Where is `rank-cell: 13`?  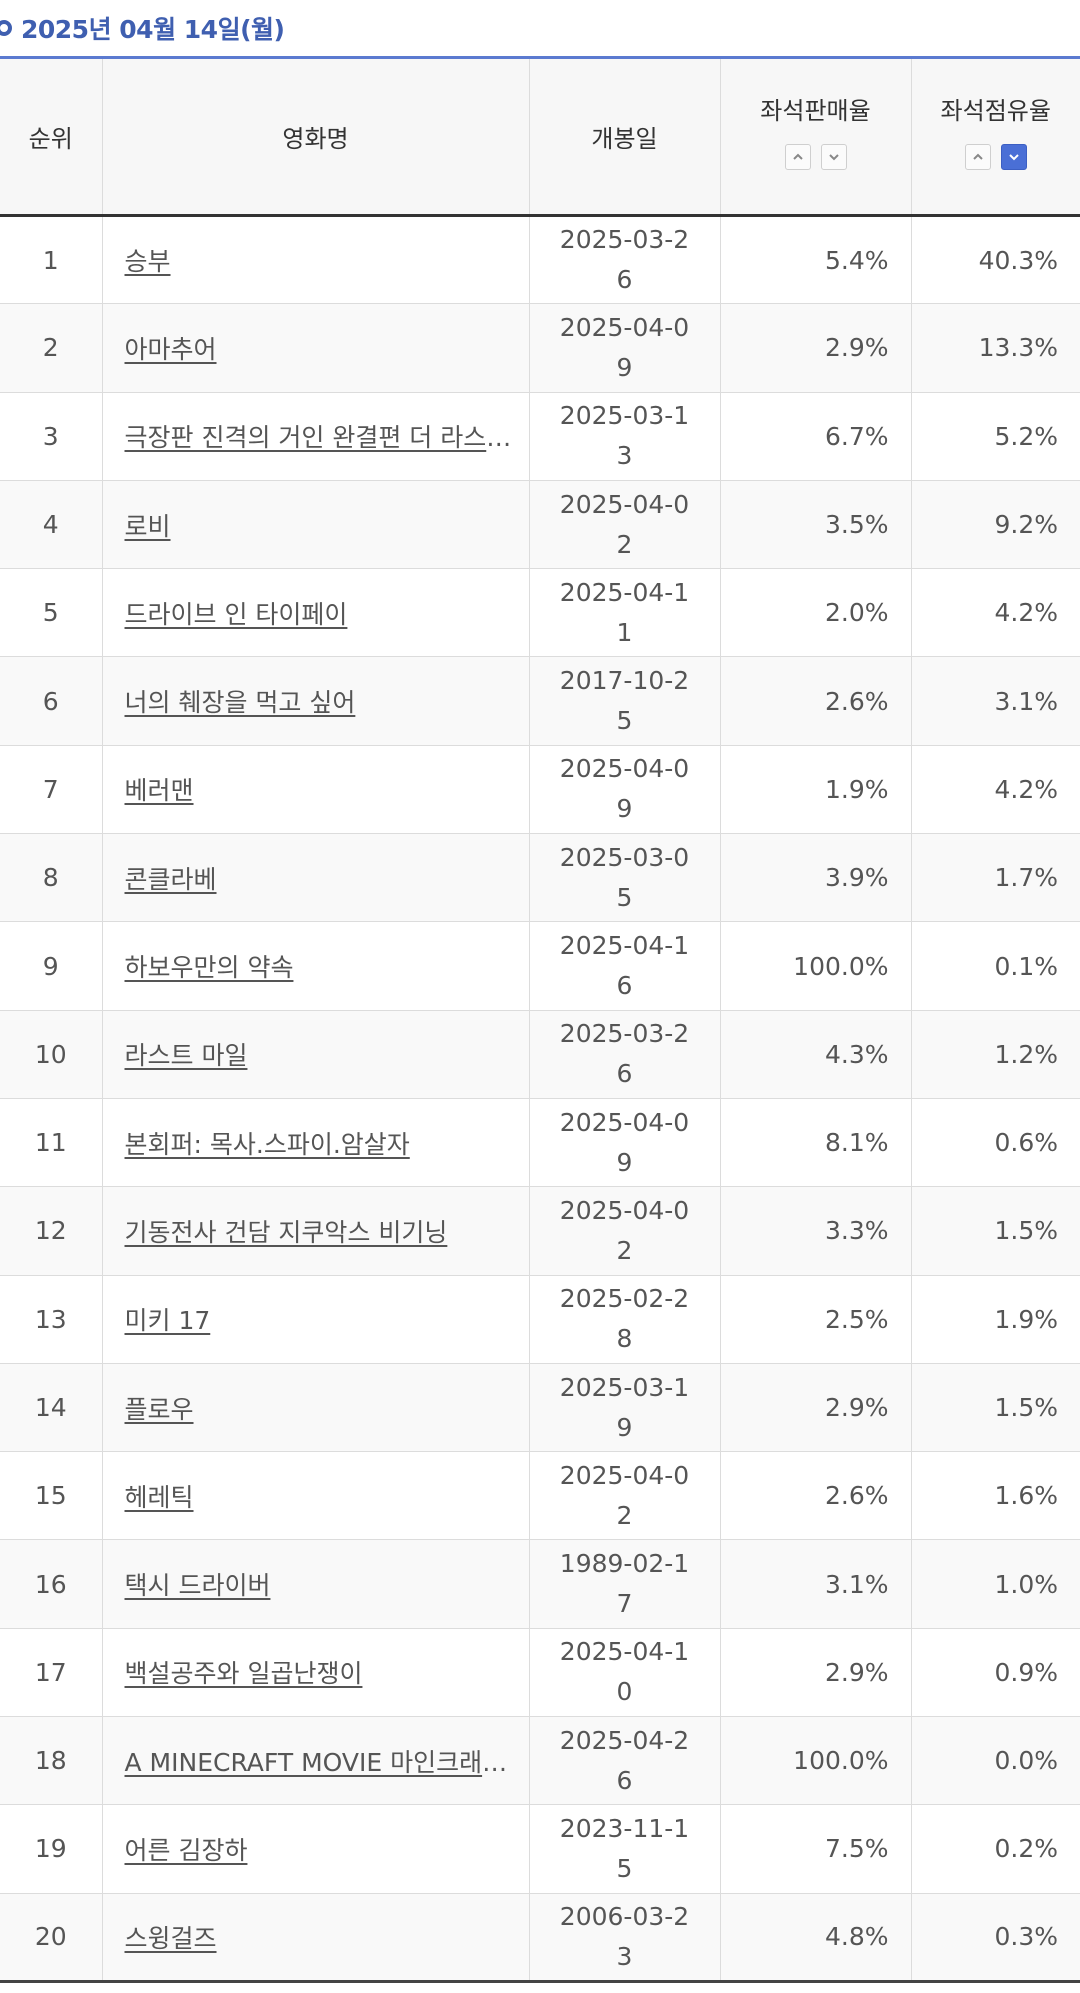
rank-cell: 13 is located at coordinates (51, 1319).